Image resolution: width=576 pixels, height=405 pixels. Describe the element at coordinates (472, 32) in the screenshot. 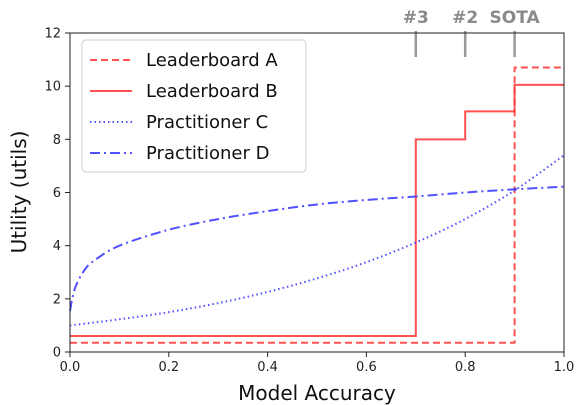

I see `rank-markers: #3 #2 SOTA` at that location.